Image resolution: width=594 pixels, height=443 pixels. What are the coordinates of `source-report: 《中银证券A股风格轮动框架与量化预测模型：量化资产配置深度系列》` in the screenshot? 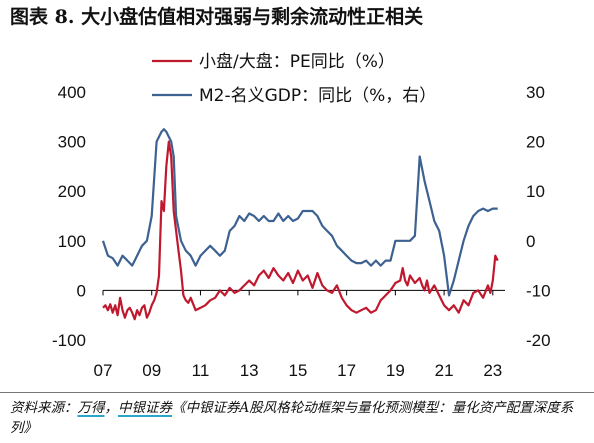 It's located at (292, 418).